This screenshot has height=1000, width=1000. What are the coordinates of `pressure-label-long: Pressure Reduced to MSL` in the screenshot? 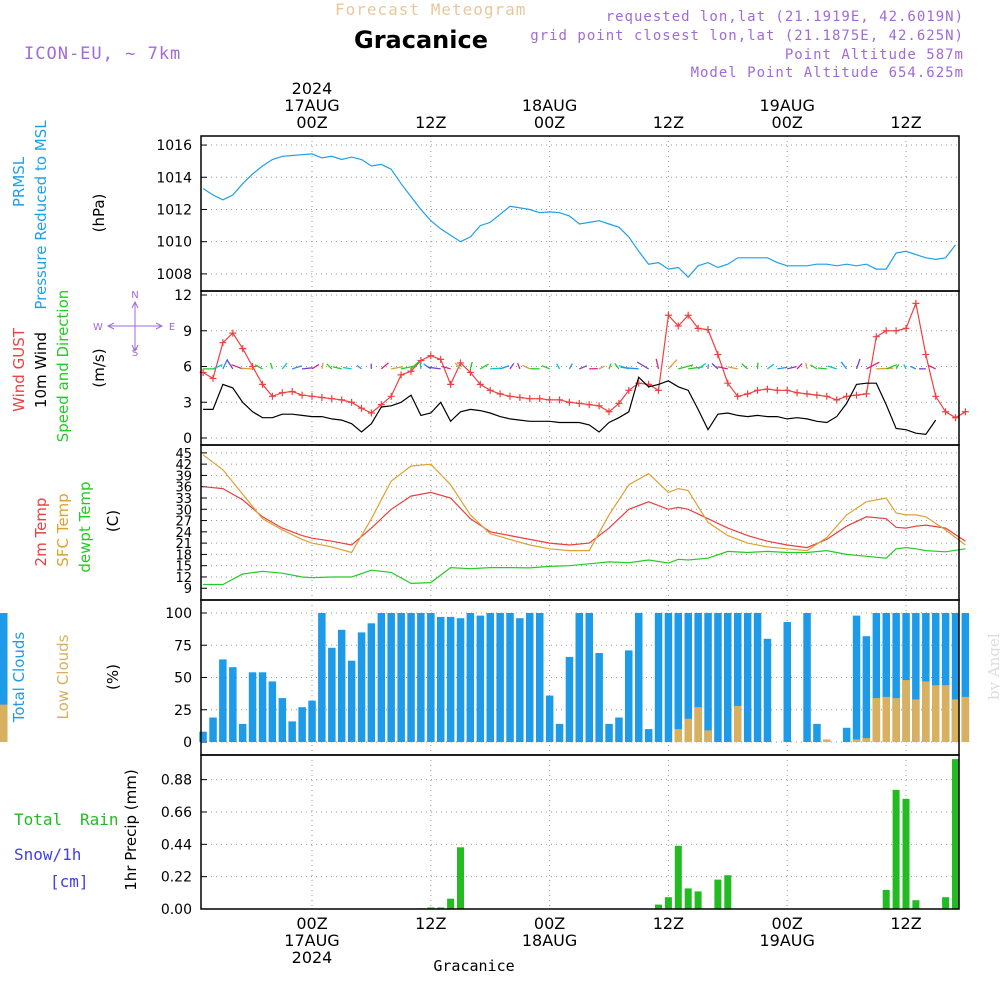 It's located at (41, 215).